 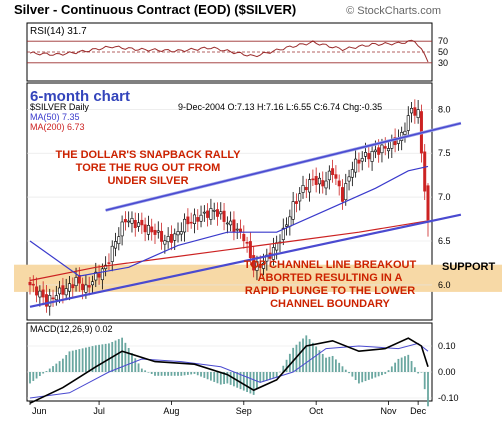 I want to click on x-axis-month-label: Oct, so click(x=316, y=411).